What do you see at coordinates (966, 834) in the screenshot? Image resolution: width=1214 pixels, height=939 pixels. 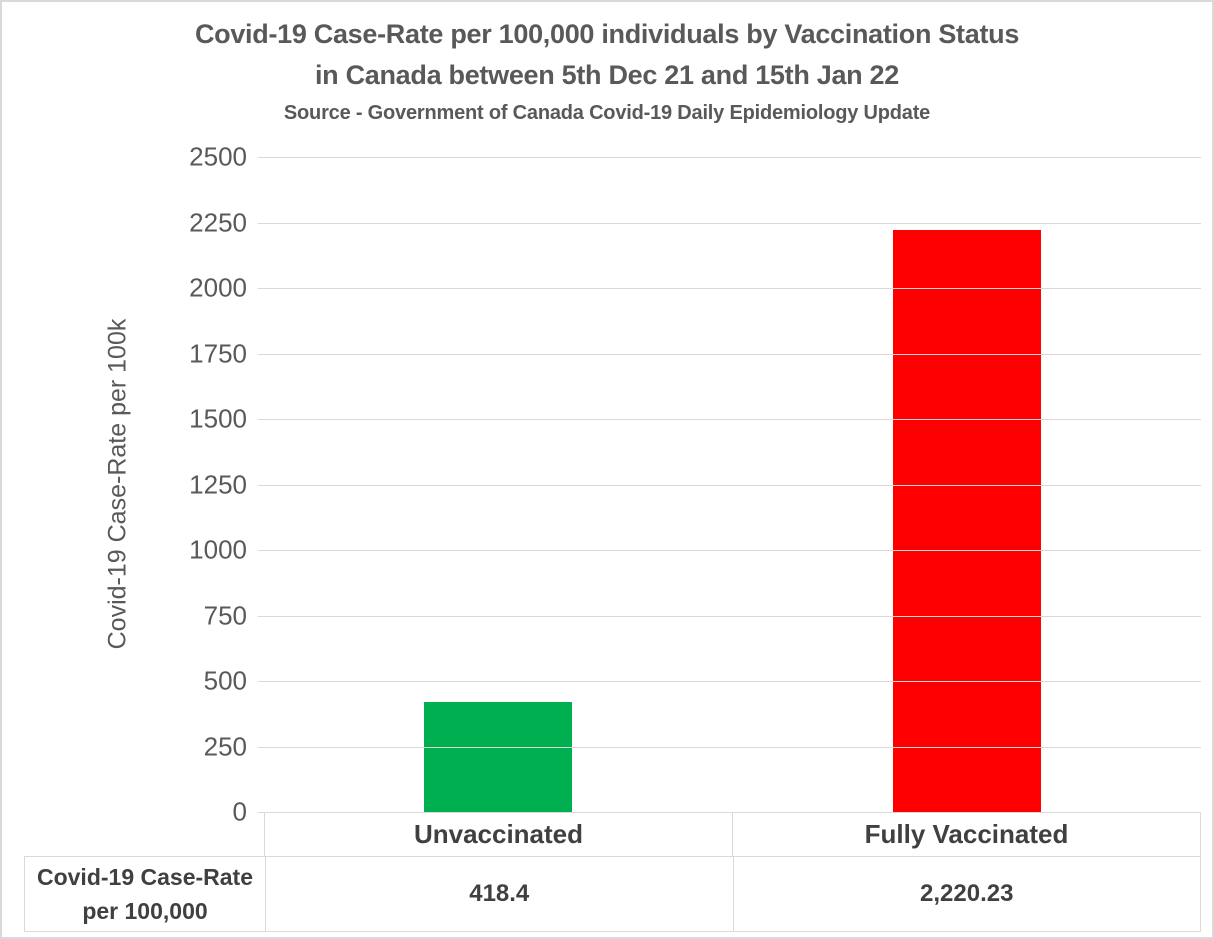 I see `category-label-fully-vaccinated: Fully Vaccinated` at bounding box center [966, 834].